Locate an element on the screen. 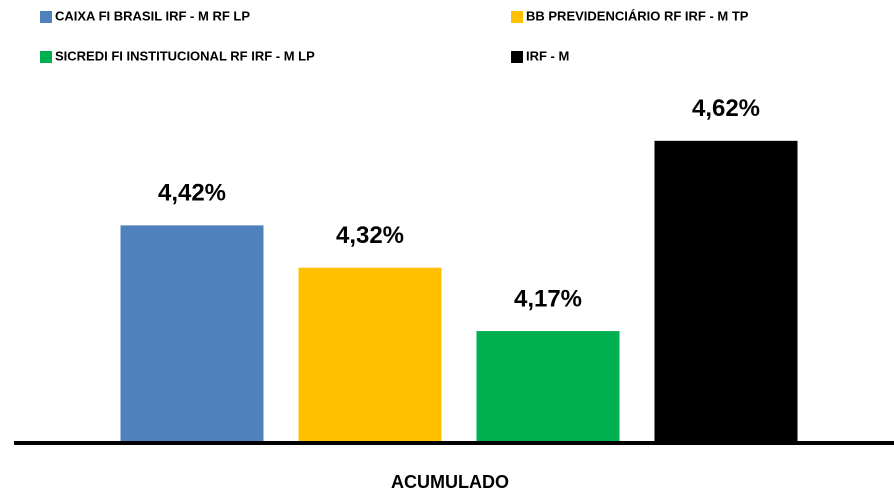  data-label: 4,32% is located at coordinates (370, 235).